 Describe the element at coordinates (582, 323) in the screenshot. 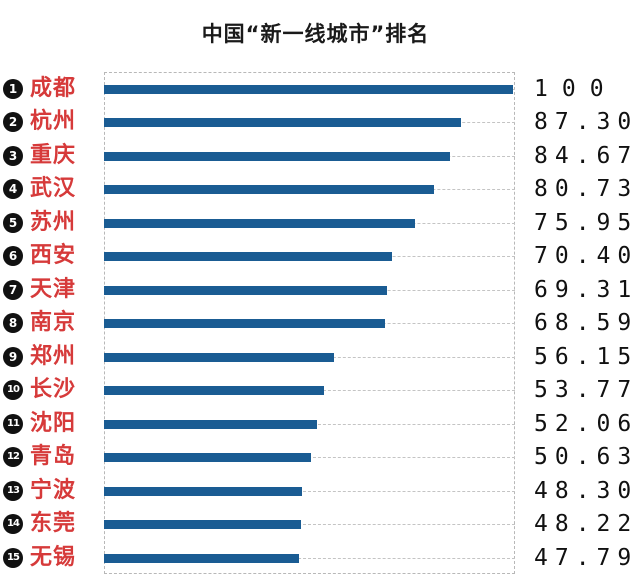

I see `value-label: 68.59` at that location.